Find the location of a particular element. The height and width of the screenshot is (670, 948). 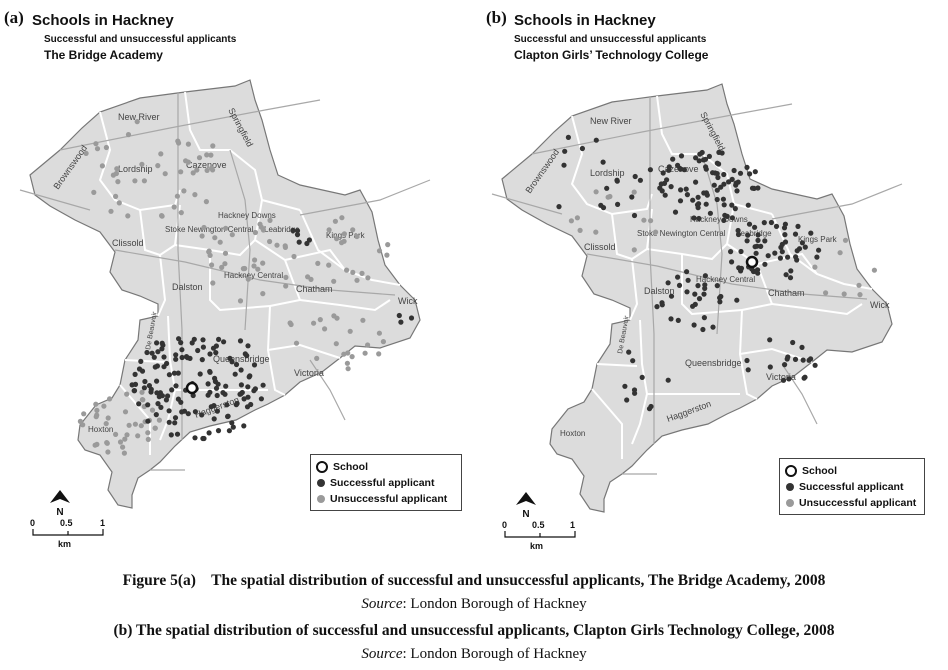

legend-row-successful: Successful applicant is located at coordinates (852, 487).